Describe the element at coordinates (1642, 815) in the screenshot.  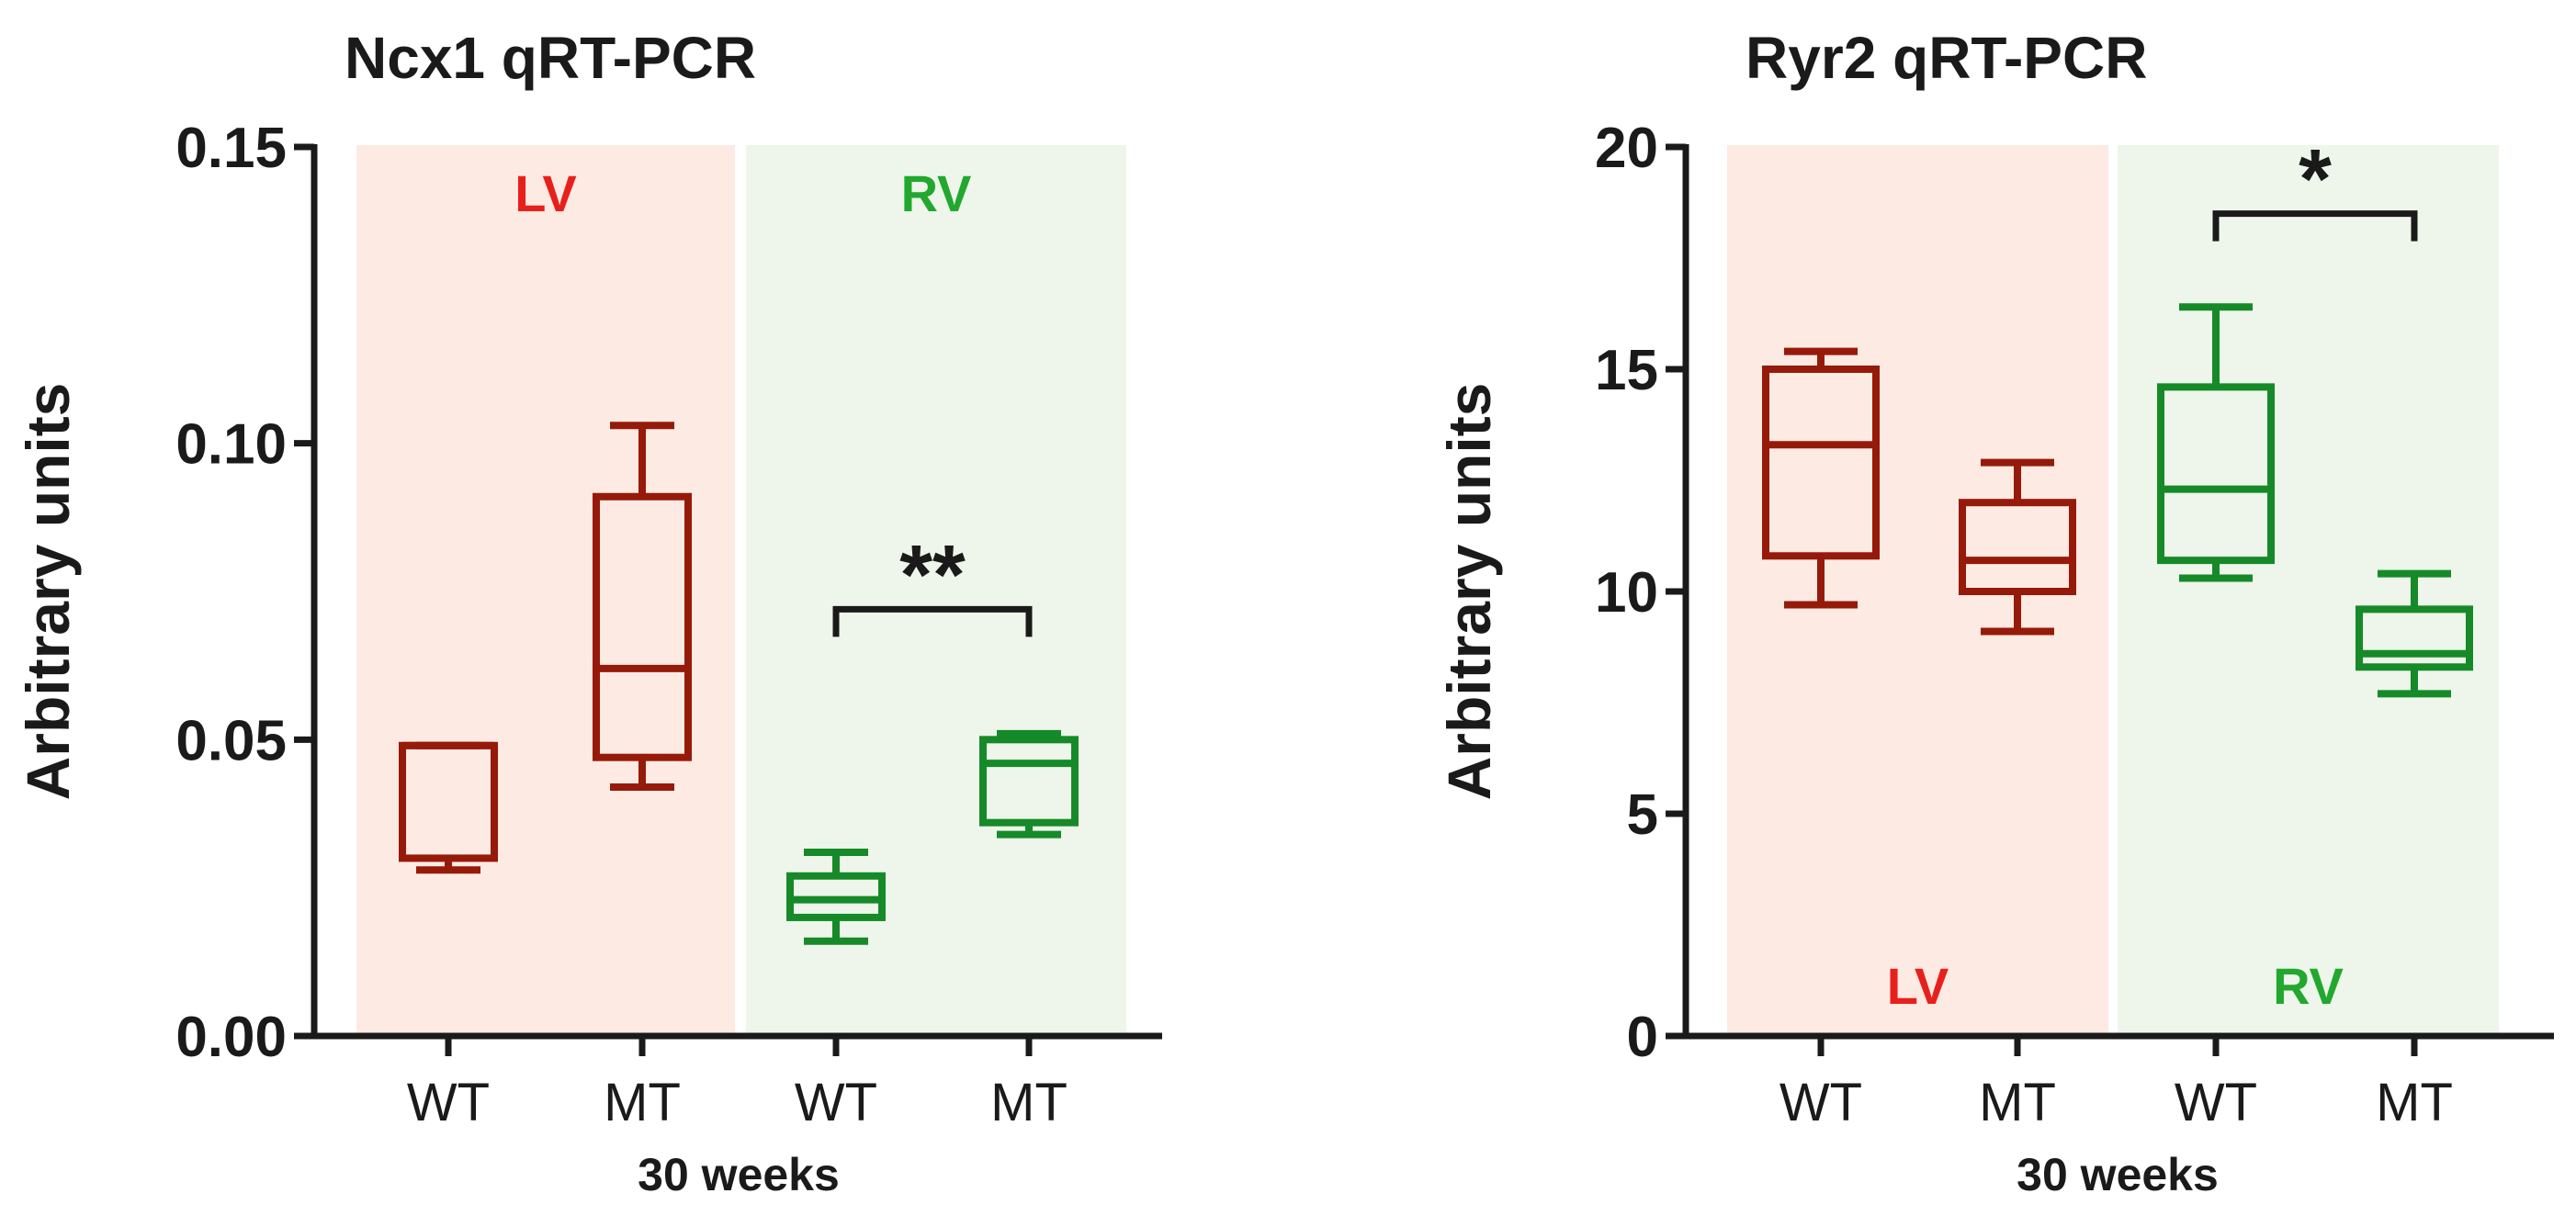
I see `y-tick-label: 5` at that location.